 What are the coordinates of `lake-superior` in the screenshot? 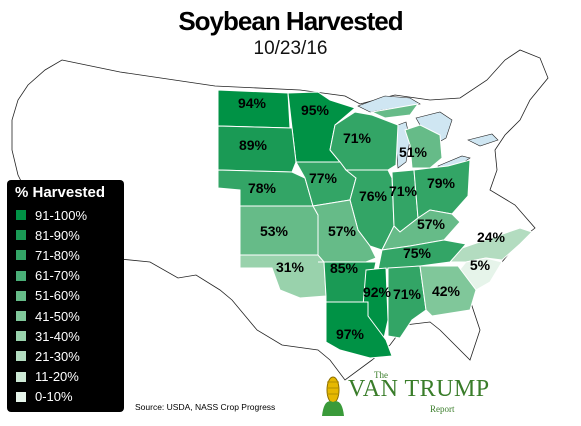 It's located at (389, 104).